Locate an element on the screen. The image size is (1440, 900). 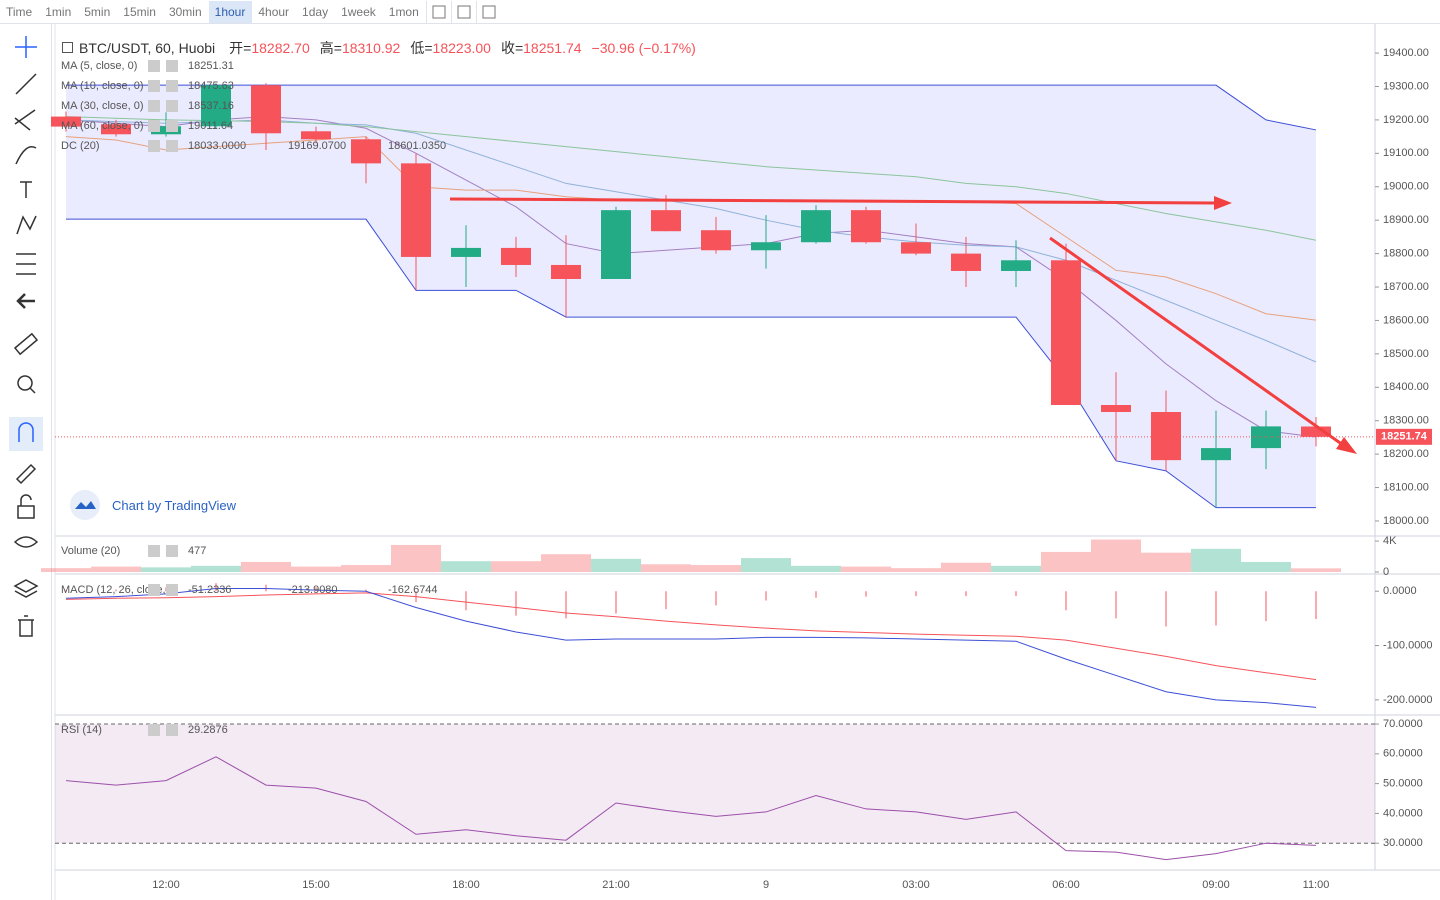
watermark-text: Chart by TradingView is located at coordinates (174, 505).